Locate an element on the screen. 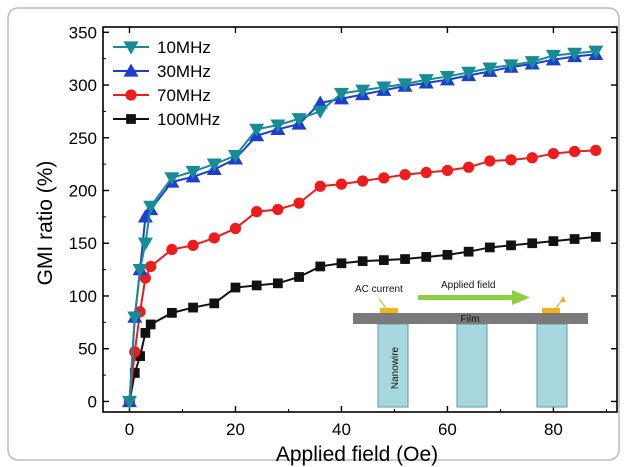 This screenshot has width=627, height=467. y-tick-label: 200 is located at coordinates (83, 190).